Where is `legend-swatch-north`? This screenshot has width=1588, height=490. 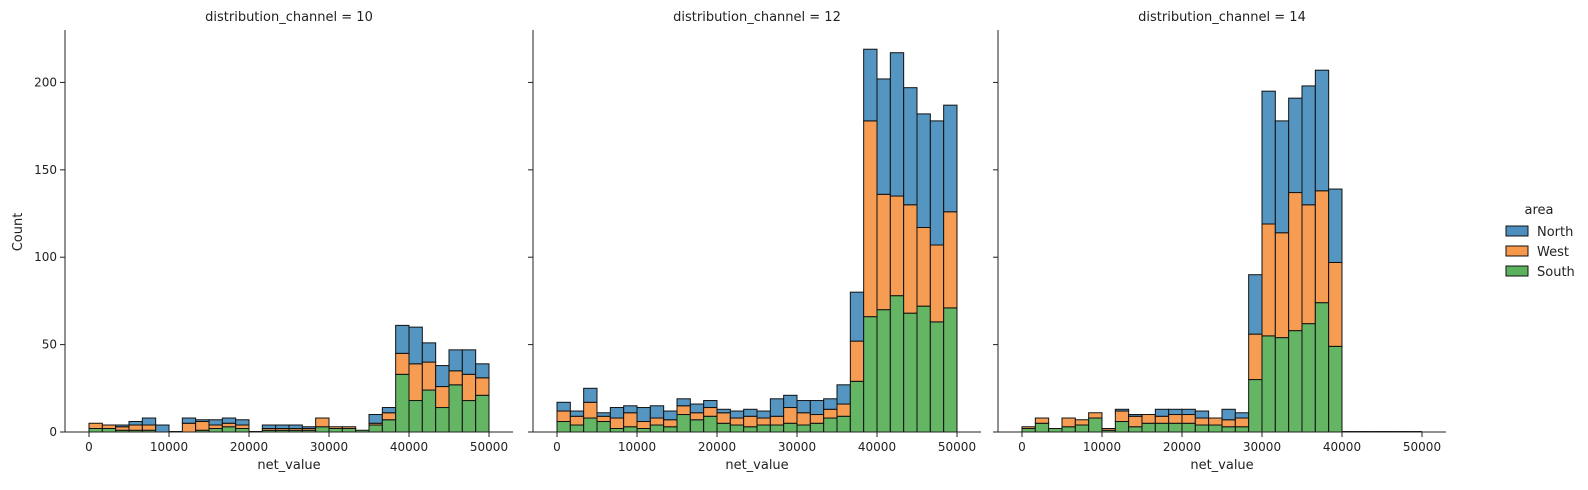 legend-swatch-north is located at coordinates (1517, 231).